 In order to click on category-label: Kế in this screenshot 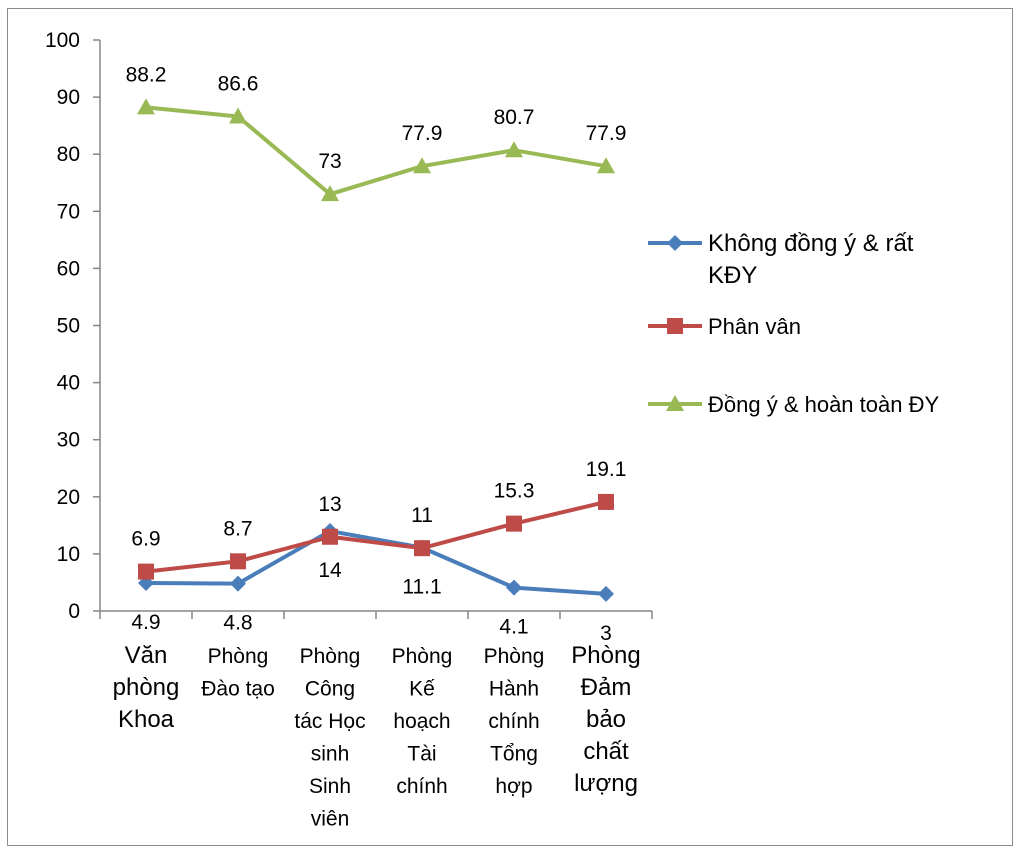, I will do `click(422, 689)`.